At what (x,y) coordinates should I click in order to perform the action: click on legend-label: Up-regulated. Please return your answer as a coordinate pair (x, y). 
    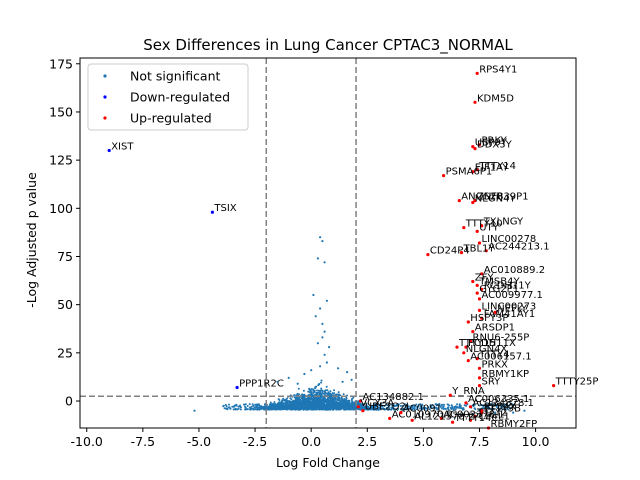
    Looking at the image, I should click on (171, 118).